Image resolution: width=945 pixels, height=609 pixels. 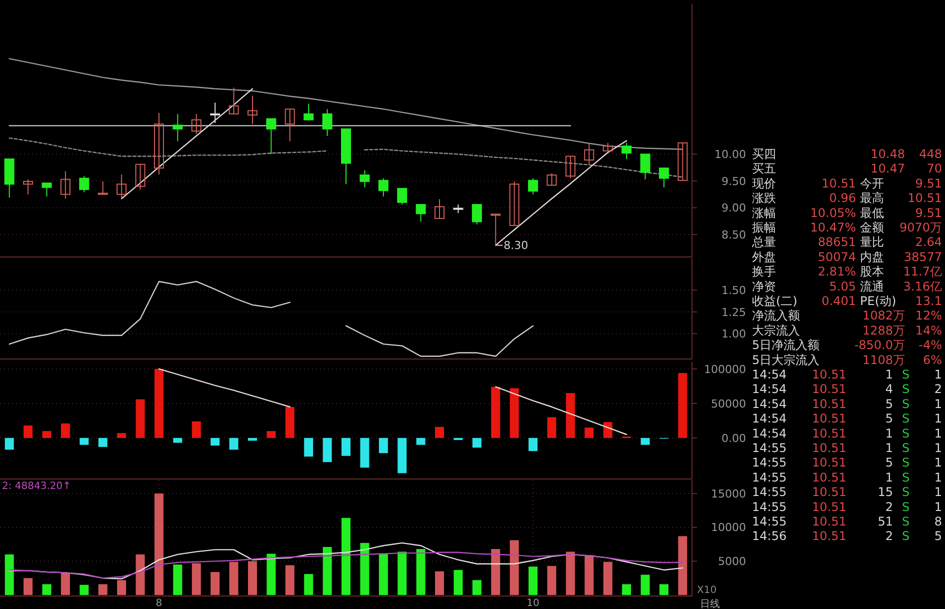 I want to click on text: 净资 5.05 流通 3.16亿, so click(x=847, y=286).